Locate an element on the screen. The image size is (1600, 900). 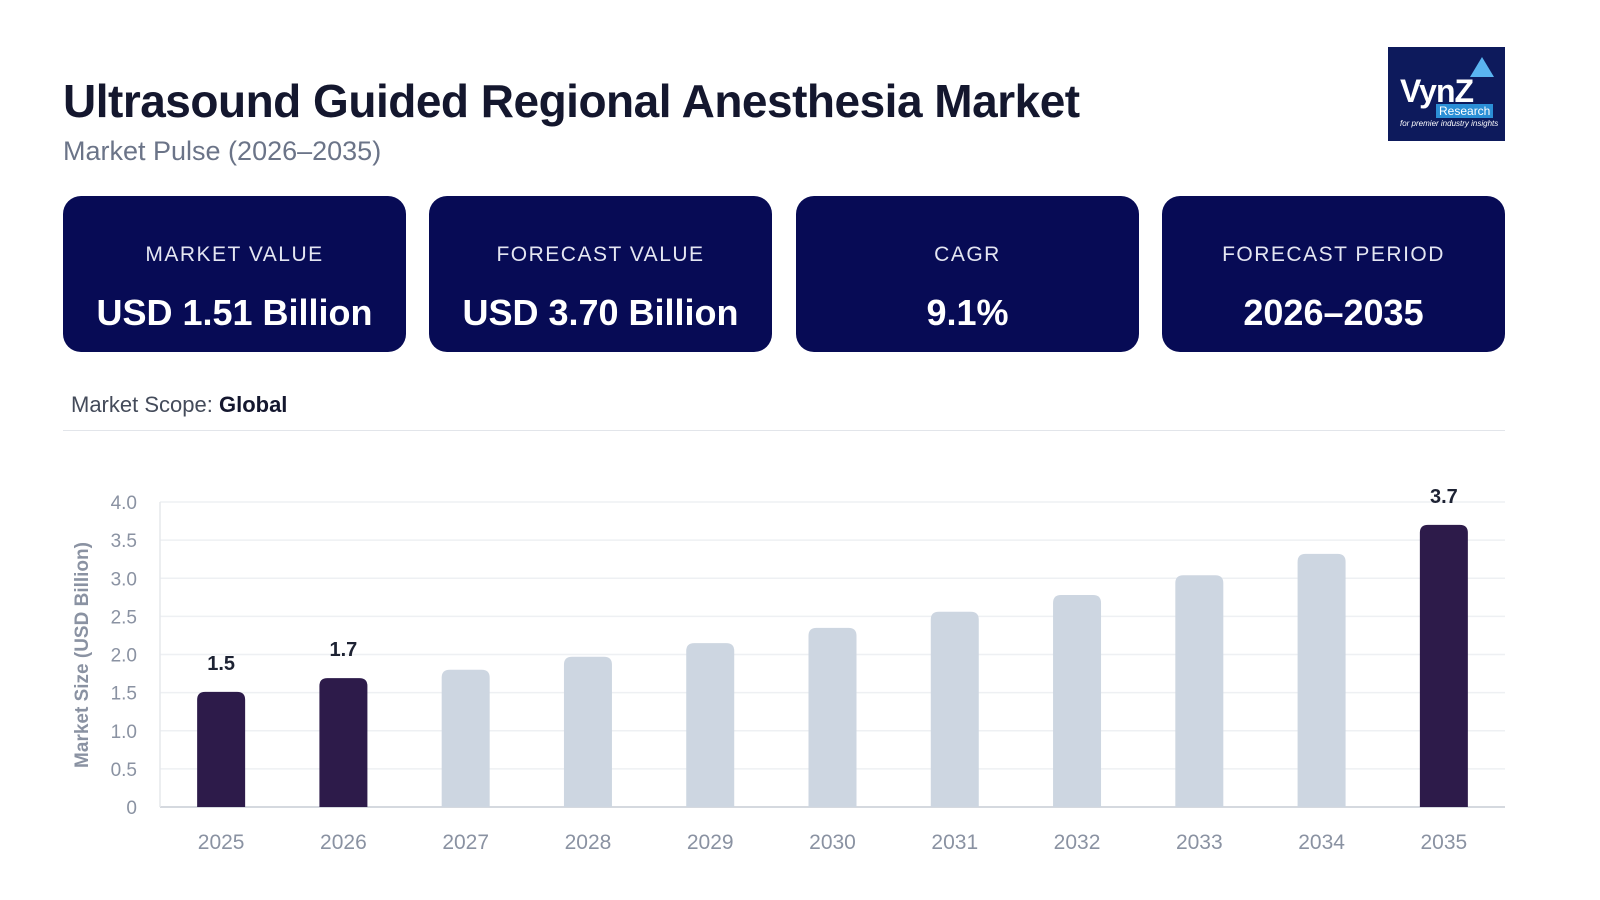
card-cagr: CAGR 9.1% is located at coordinates (967, 274).